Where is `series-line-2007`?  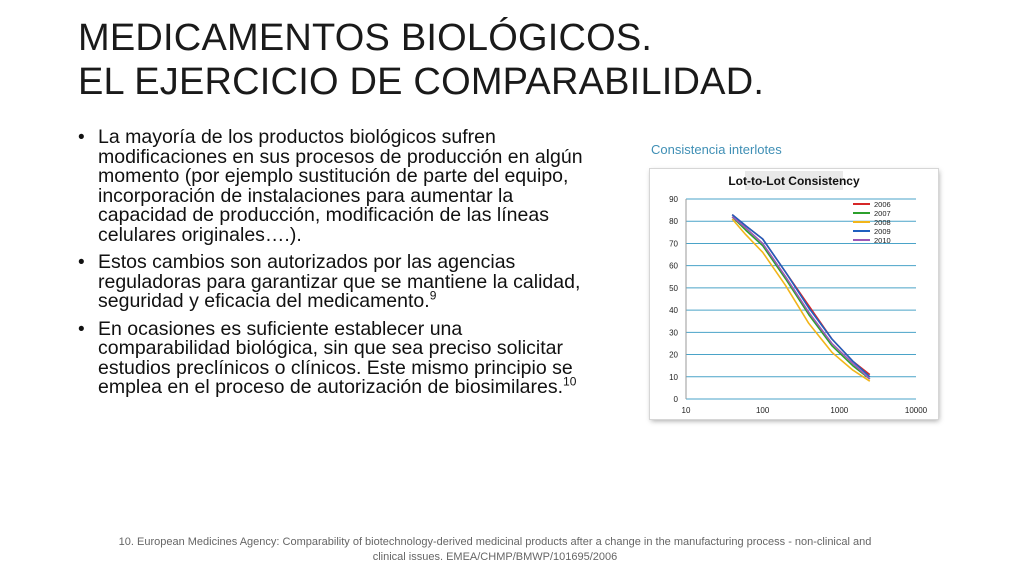
series-line-2007 is located at coordinates (801, 298).